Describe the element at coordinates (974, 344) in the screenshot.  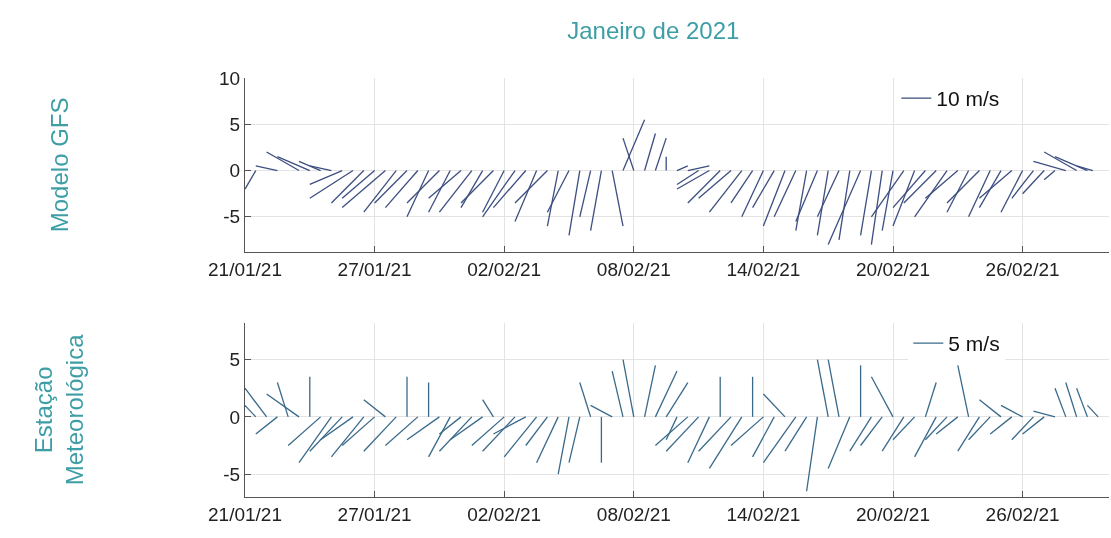
I see `legend-label: 5 m/s` at that location.